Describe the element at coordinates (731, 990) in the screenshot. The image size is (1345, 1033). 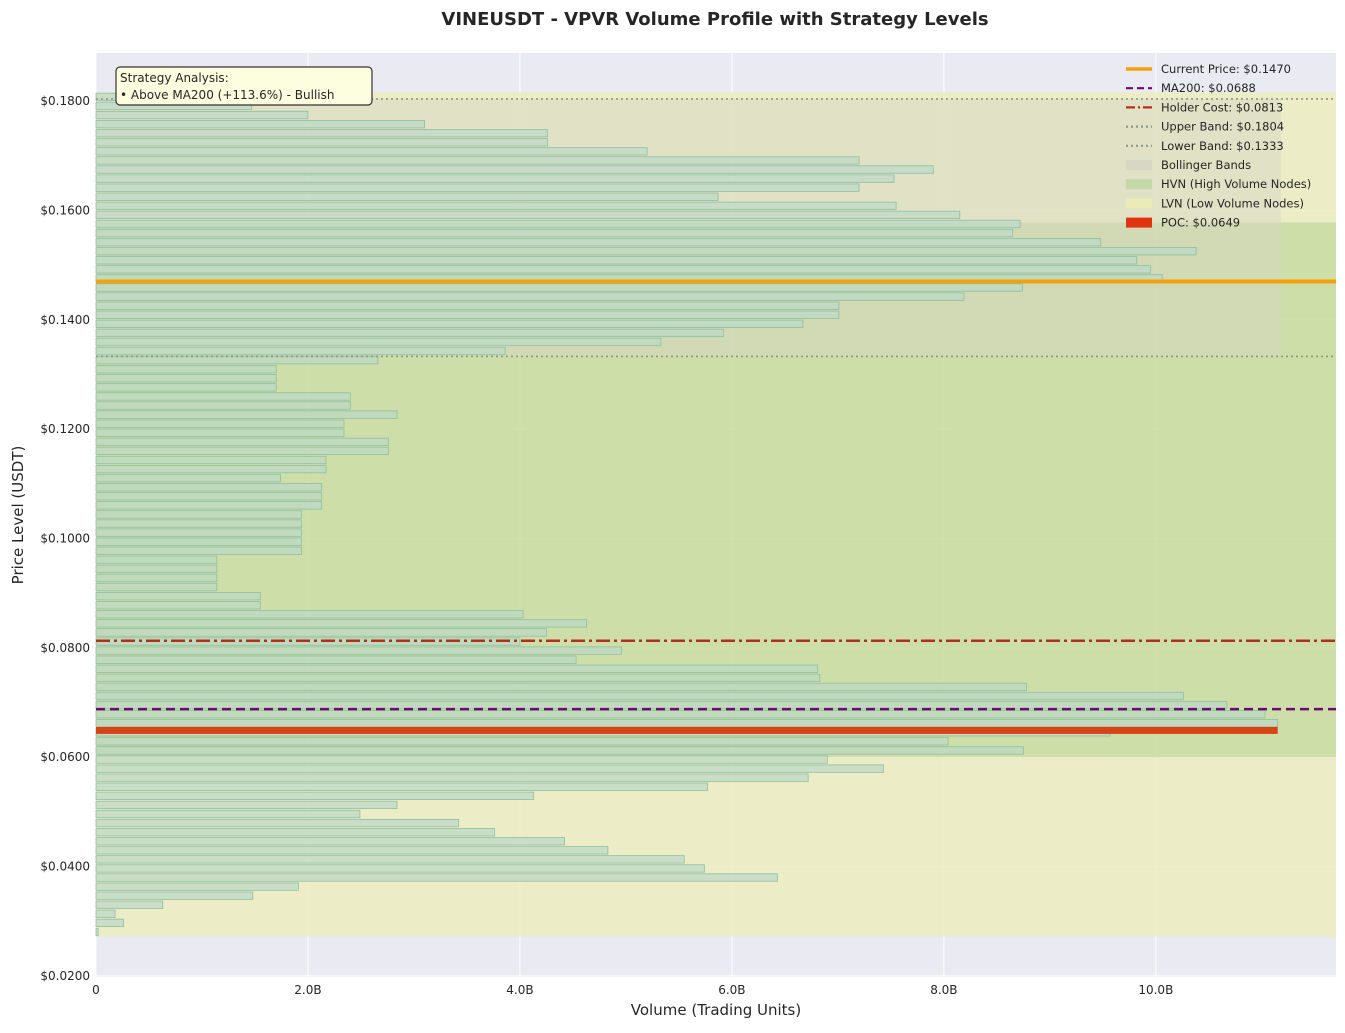
I see `x-tick-label-3: 6.0B` at that location.